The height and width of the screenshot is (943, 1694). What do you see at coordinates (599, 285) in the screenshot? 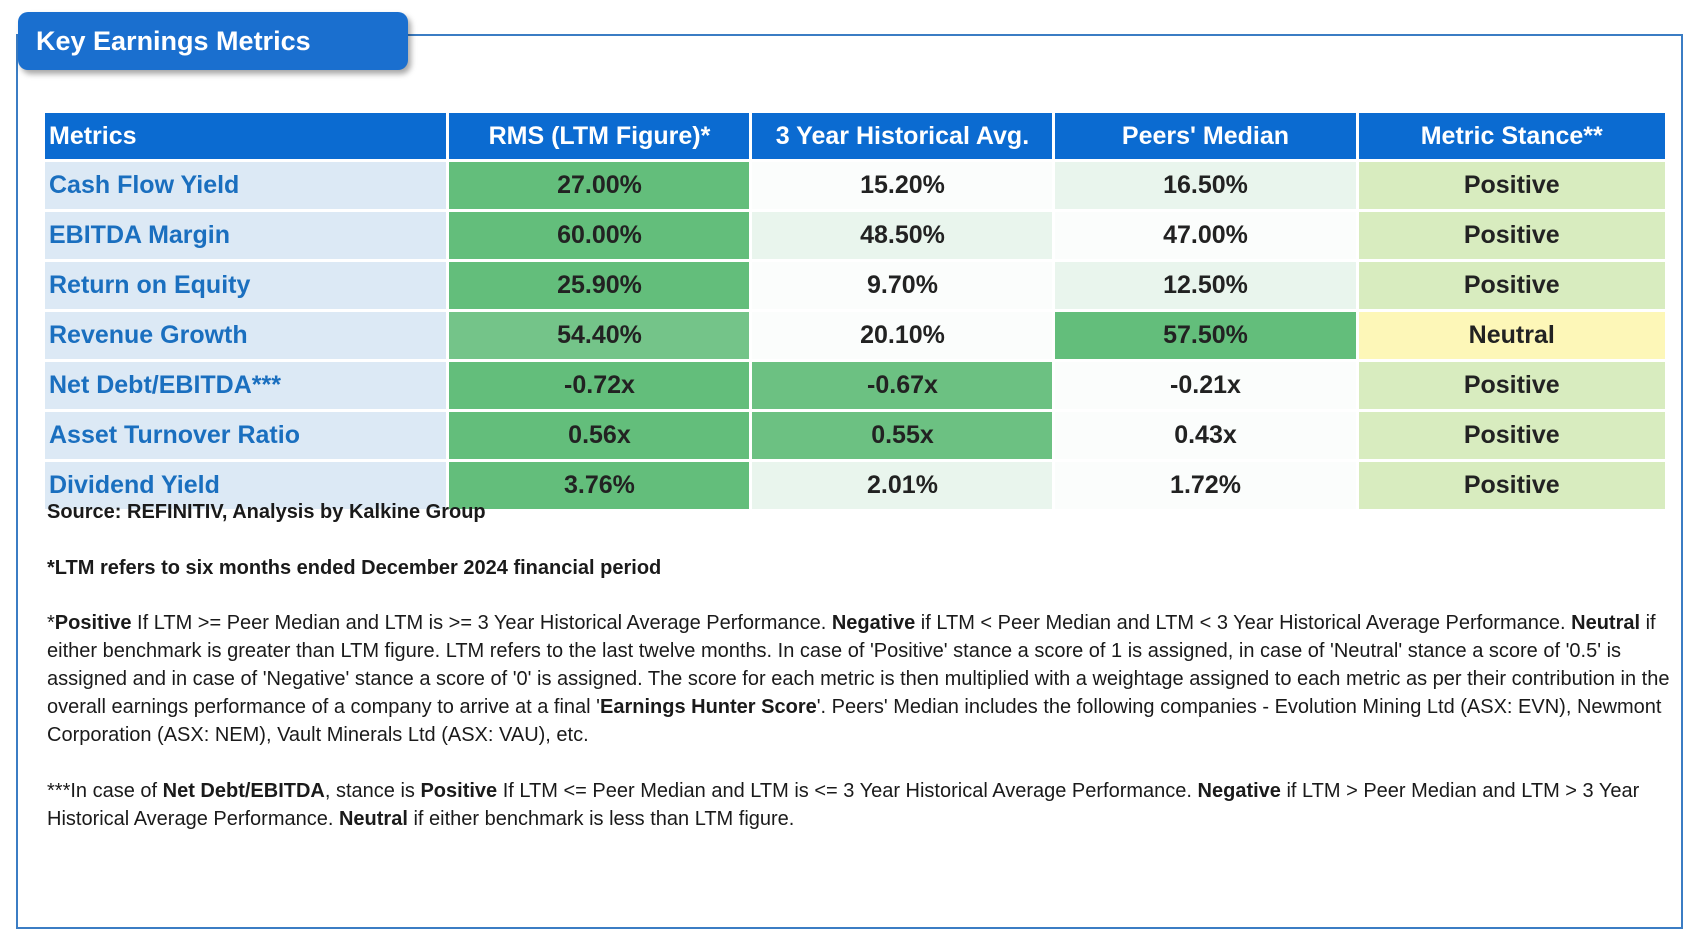
I see `ltm-value-cell: 25.90%` at bounding box center [599, 285].